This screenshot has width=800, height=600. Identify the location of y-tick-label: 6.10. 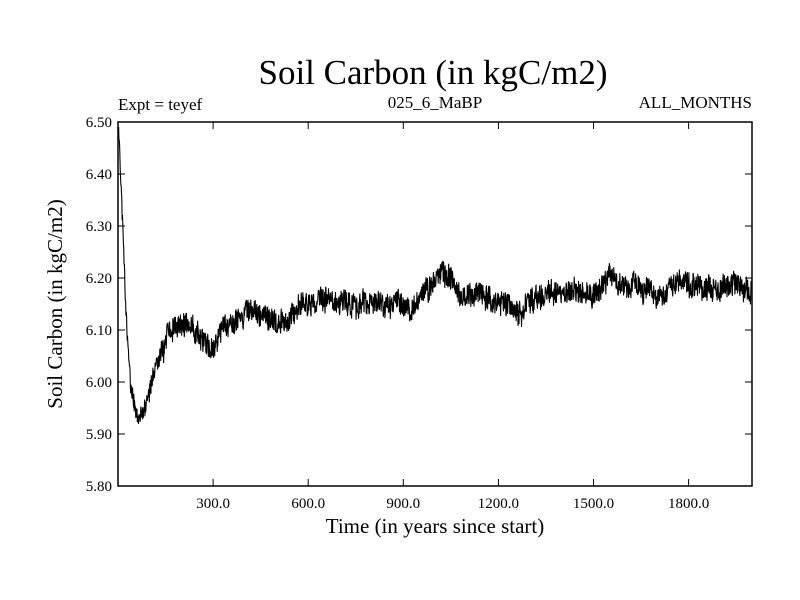
(99, 331).